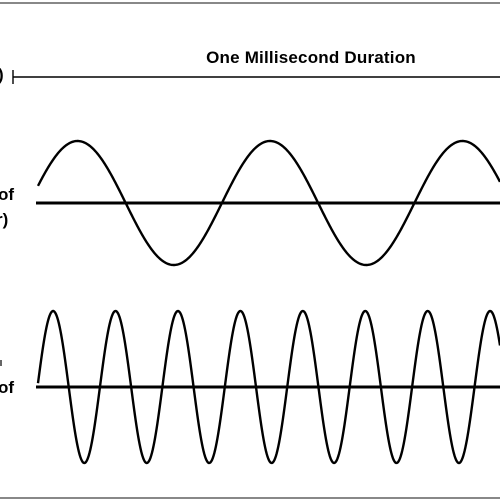 Image resolution: width=500 pixels, height=500 pixels. I want to click on duration-left-fragment: ), so click(2, 74).